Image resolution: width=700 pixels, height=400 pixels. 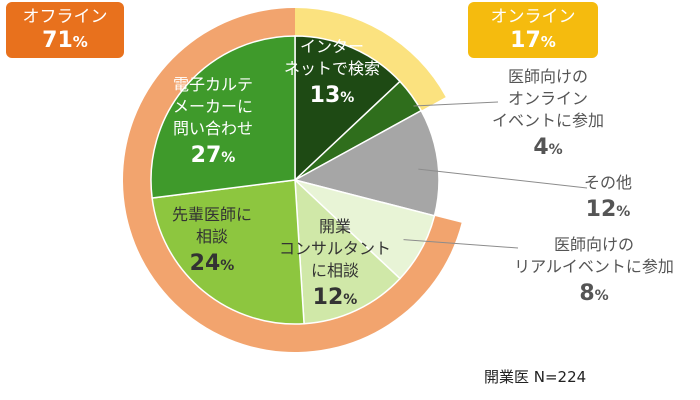 What do you see at coordinates (594, 244) in the screenshot?
I see `slice-label-3-line-0: 医師向けの` at bounding box center [594, 244].